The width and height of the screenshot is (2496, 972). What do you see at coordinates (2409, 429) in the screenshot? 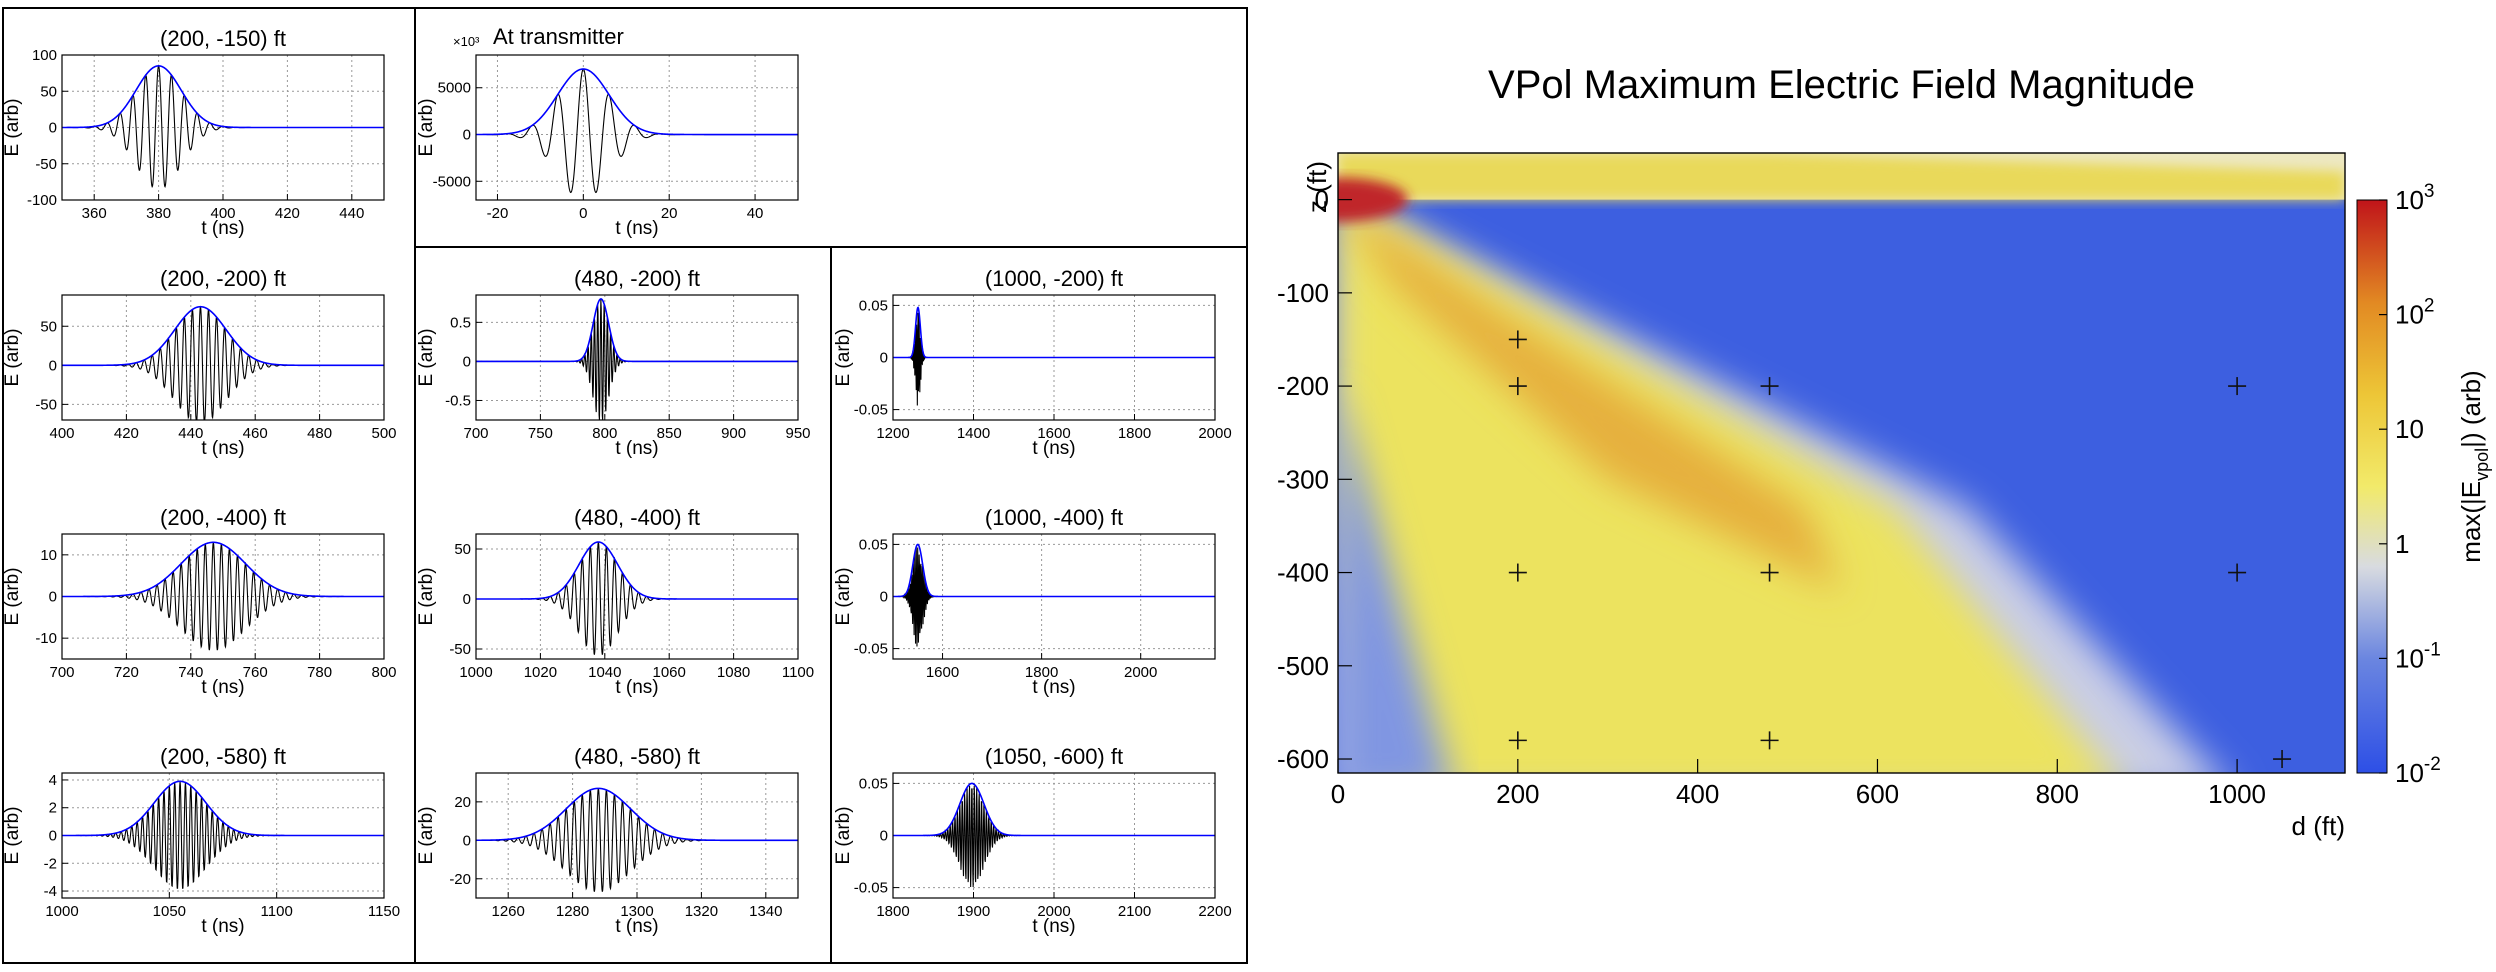
I see `colorbar-tick-label: 10` at bounding box center [2409, 429].